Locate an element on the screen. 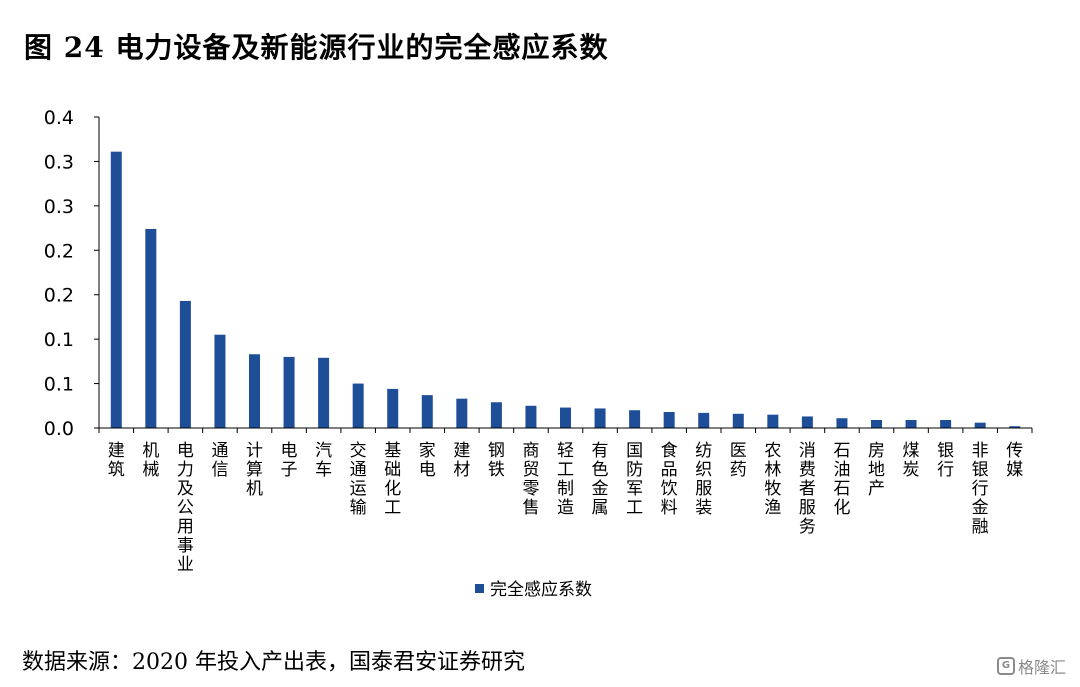 This screenshot has height=687, width=1080. x-tick-label: 食品饮料 is located at coordinates (669, 479).